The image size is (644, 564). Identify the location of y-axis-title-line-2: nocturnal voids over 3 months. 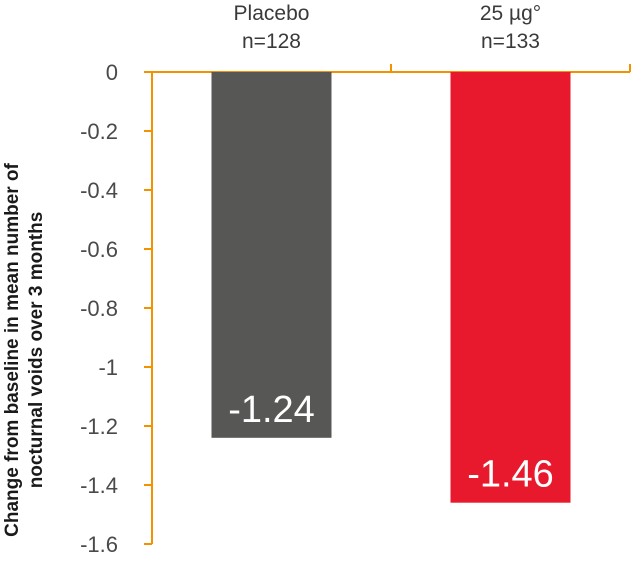
(36, 350).